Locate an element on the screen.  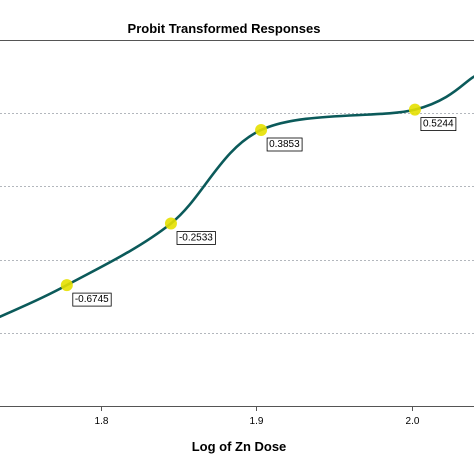
data-label: 0.3853 is located at coordinates (284, 144).